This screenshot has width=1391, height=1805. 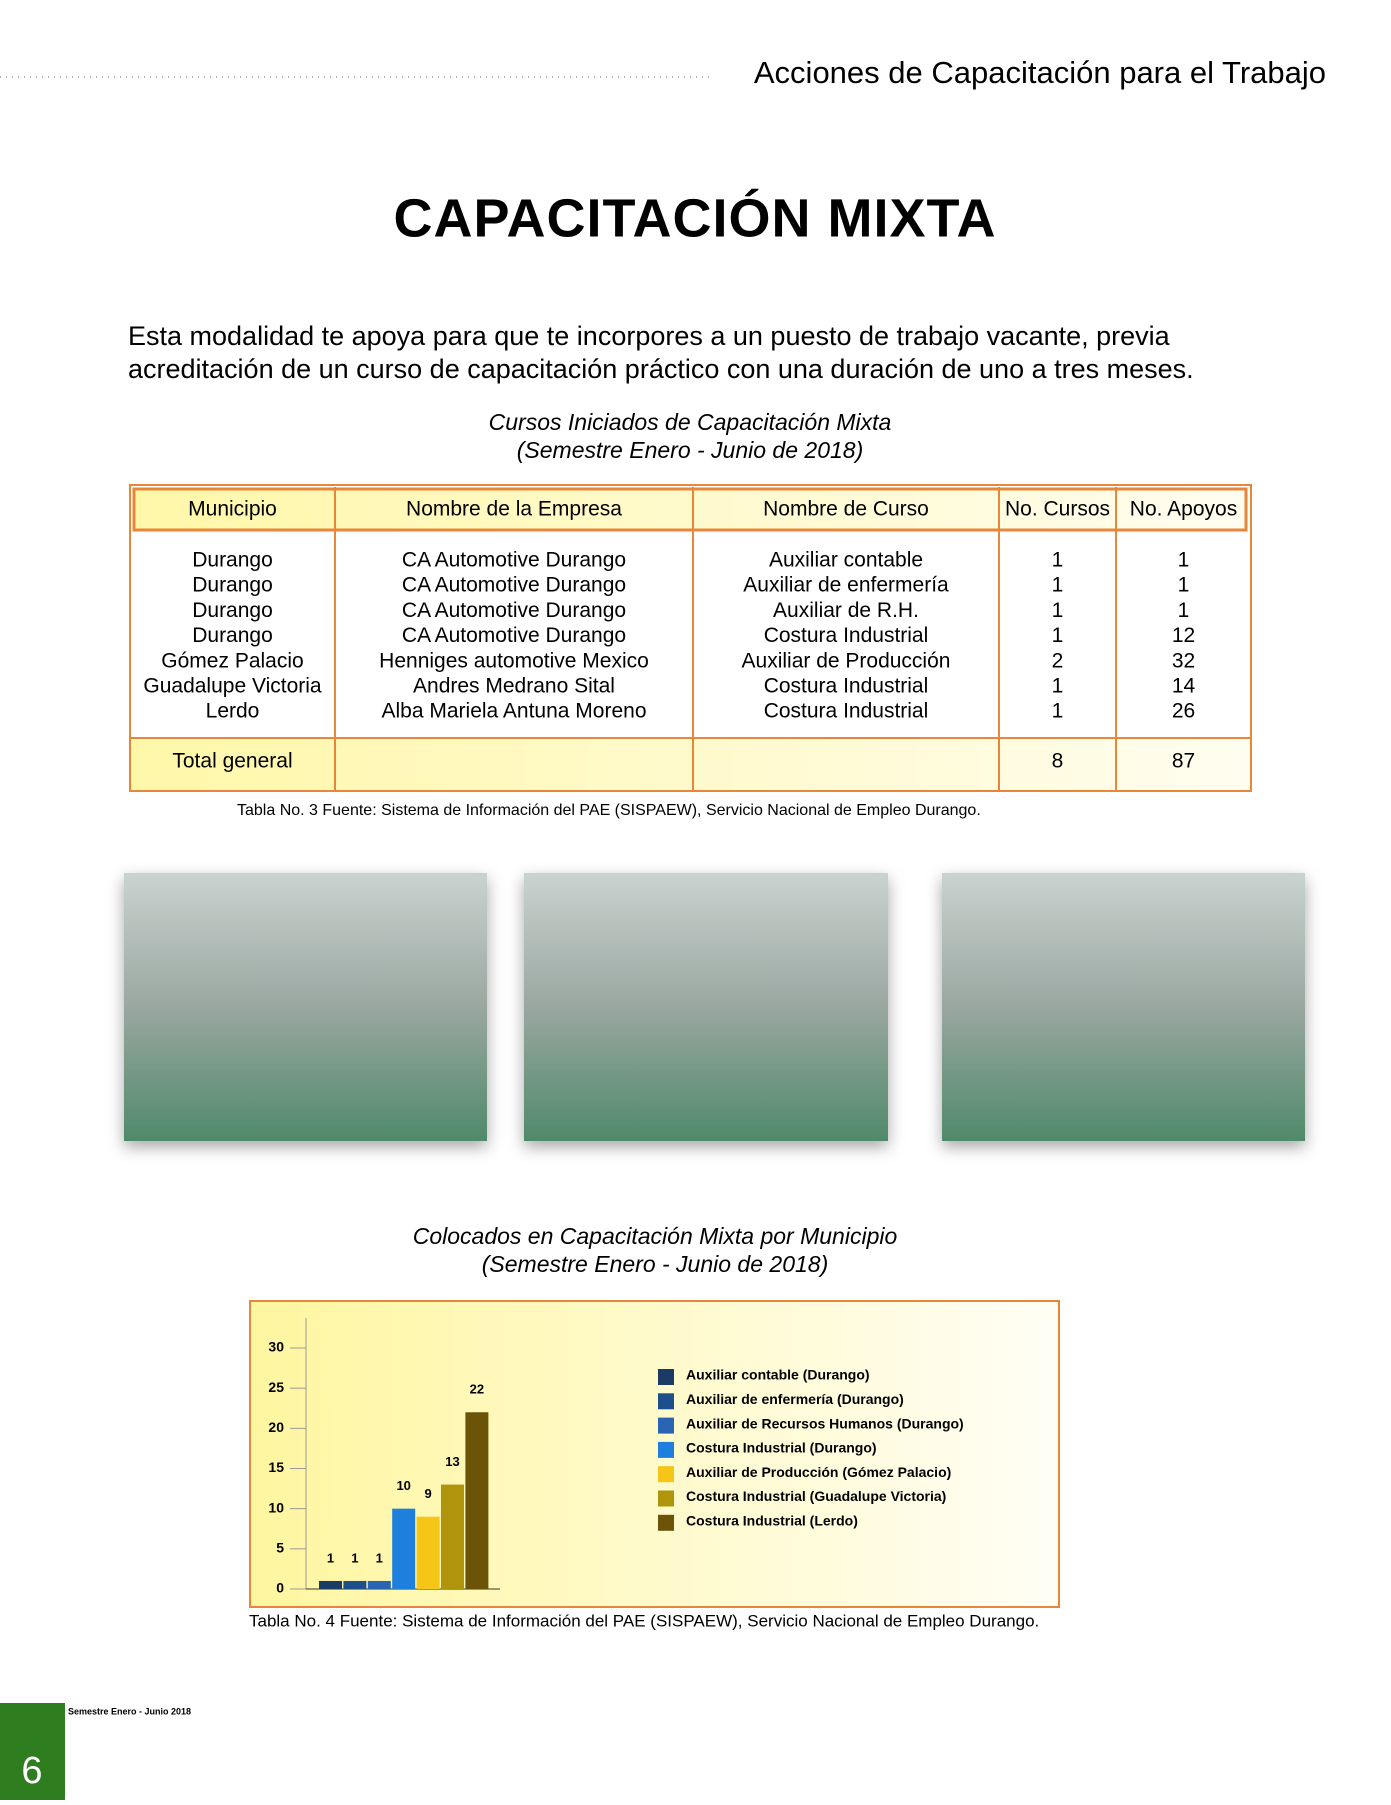 I want to click on y-tick-label: 10, so click(x=276, y=1507).